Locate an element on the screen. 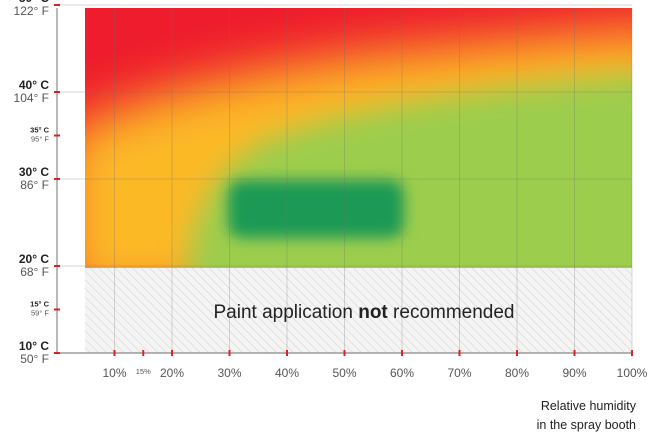 This screenshot has width=652, height=432. y-tick-label-c: 15° C is located at coordinates (39, 304).